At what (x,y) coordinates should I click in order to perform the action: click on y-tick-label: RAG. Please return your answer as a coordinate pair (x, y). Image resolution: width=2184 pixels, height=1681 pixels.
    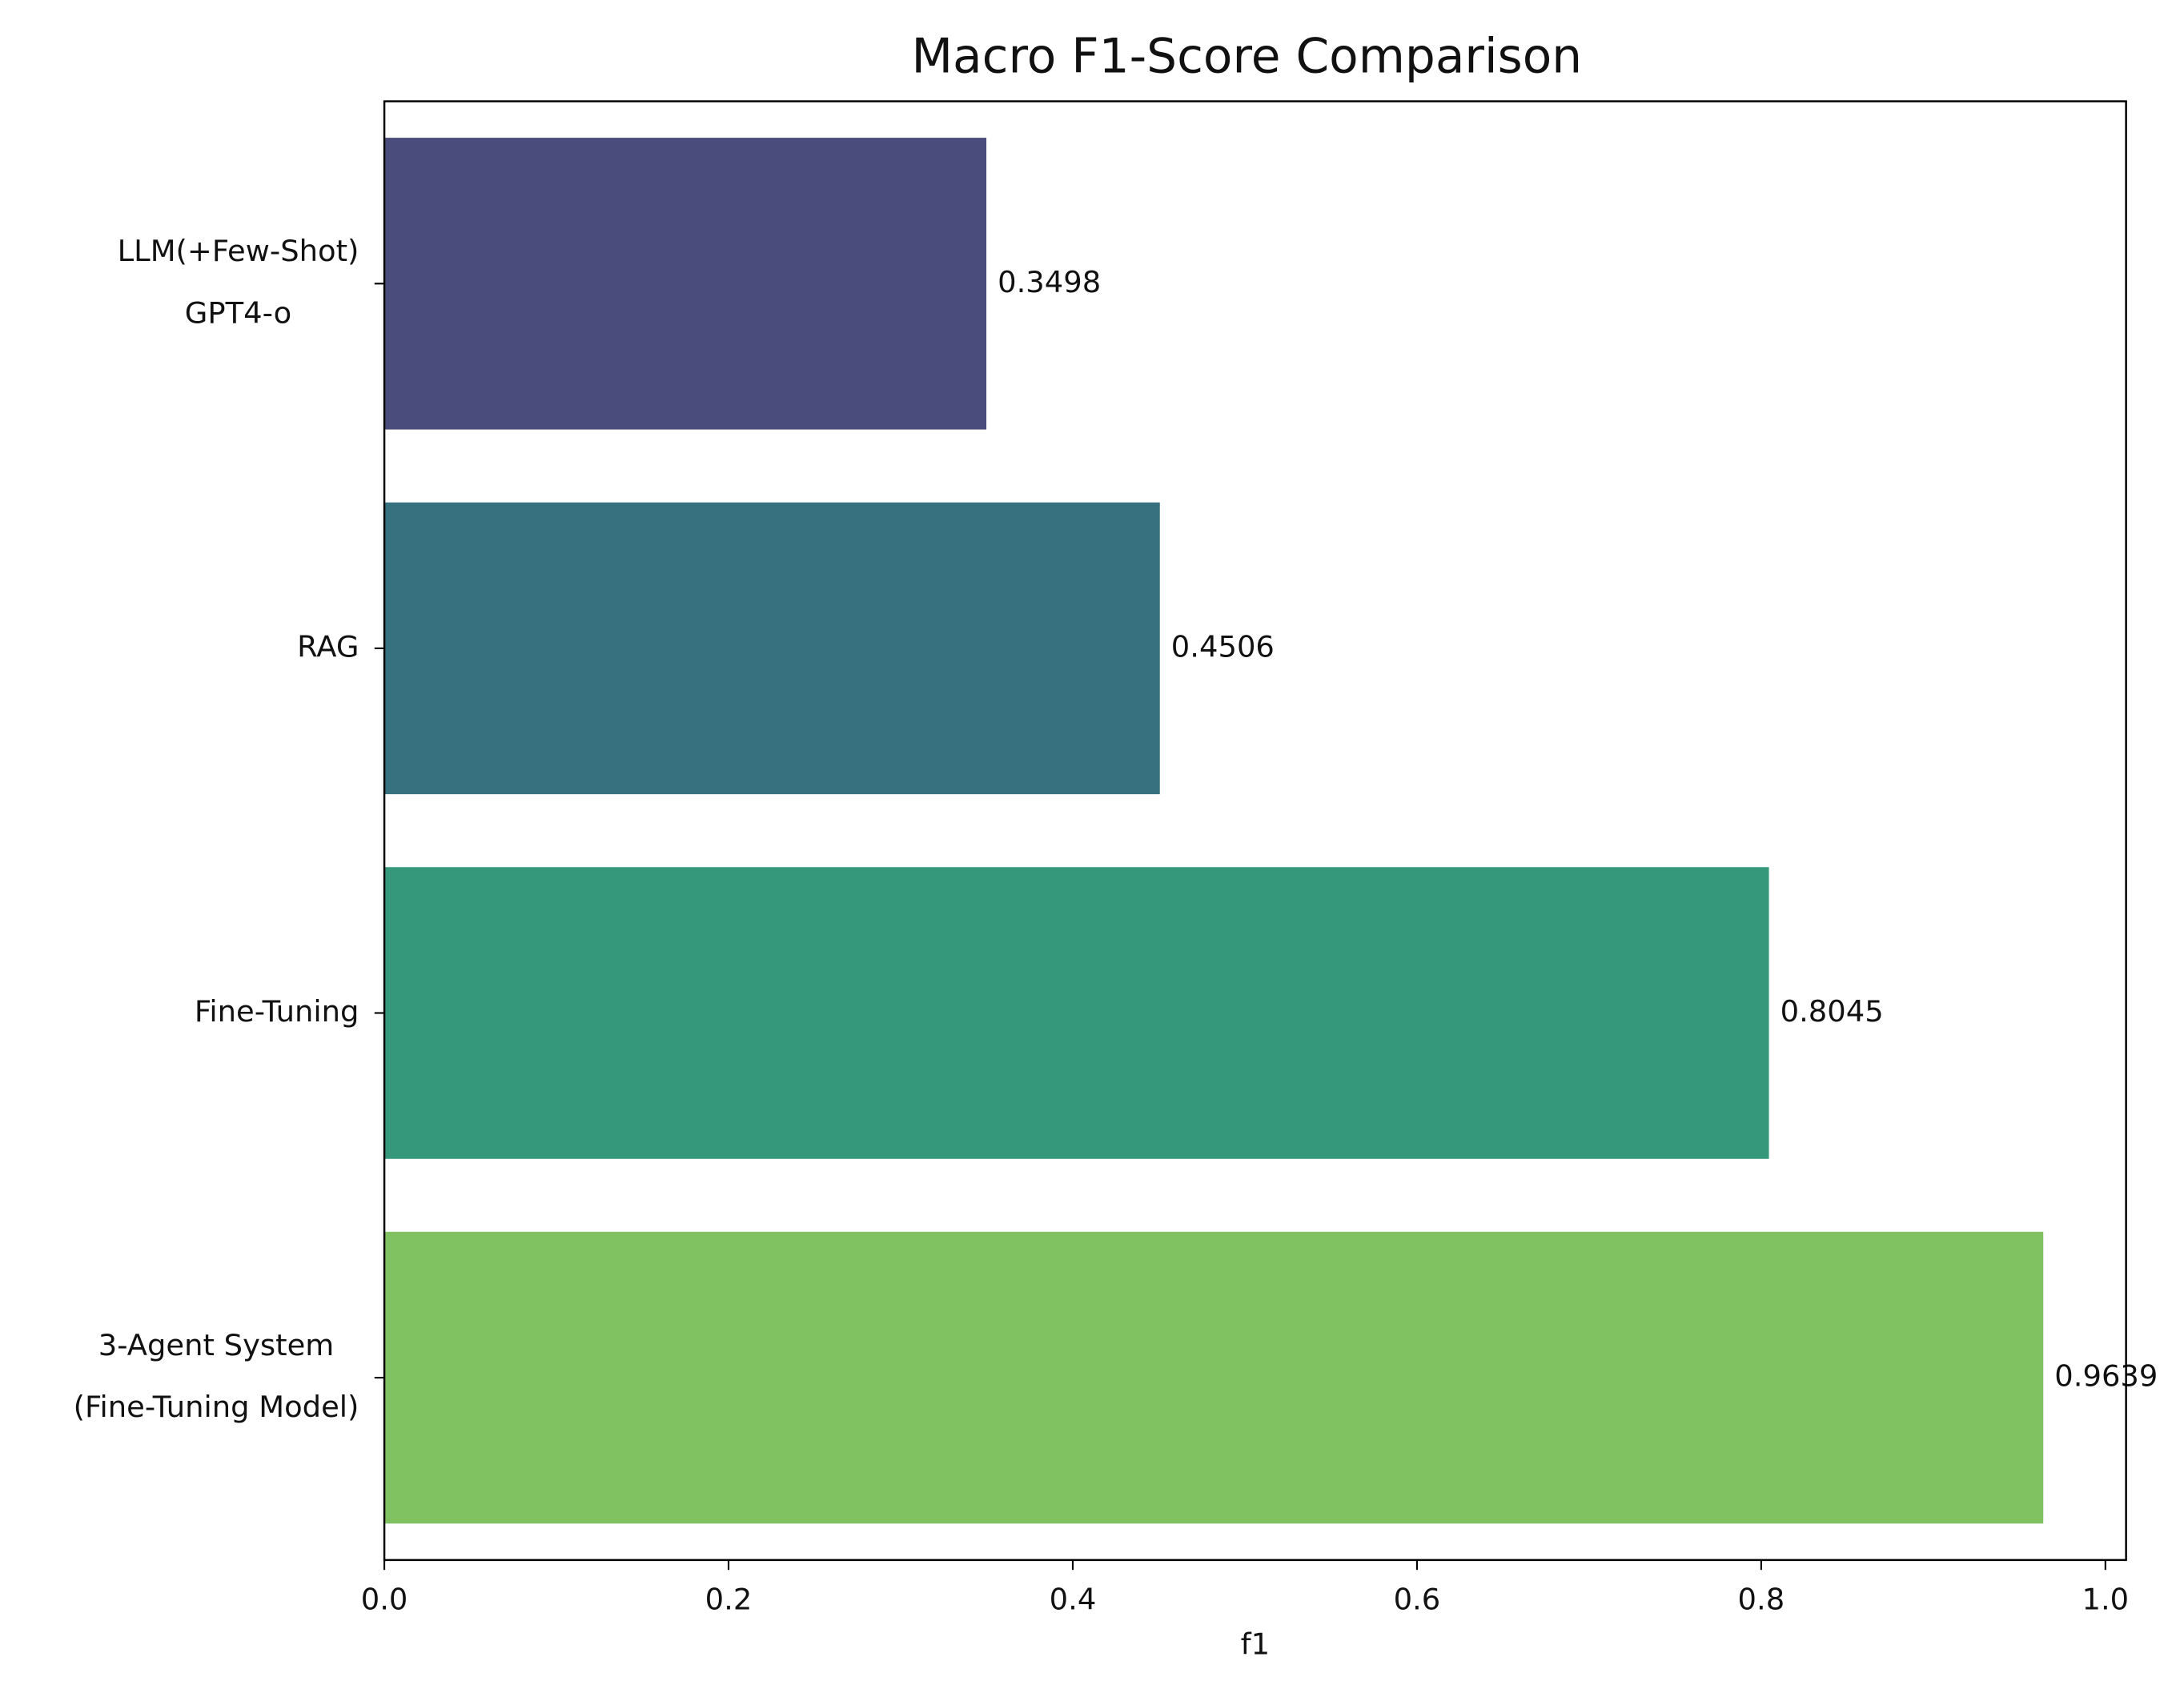
    Looking at the image, I should click on (328, 646).